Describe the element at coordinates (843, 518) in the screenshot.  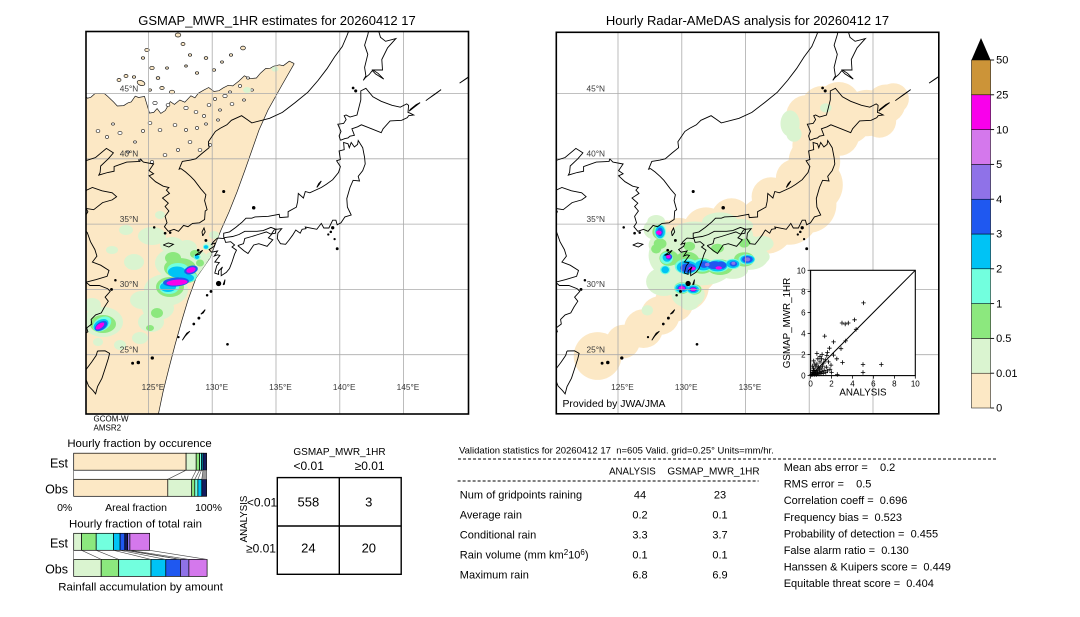
I see `svg-text: Frequency bias = 0.523` at that location.